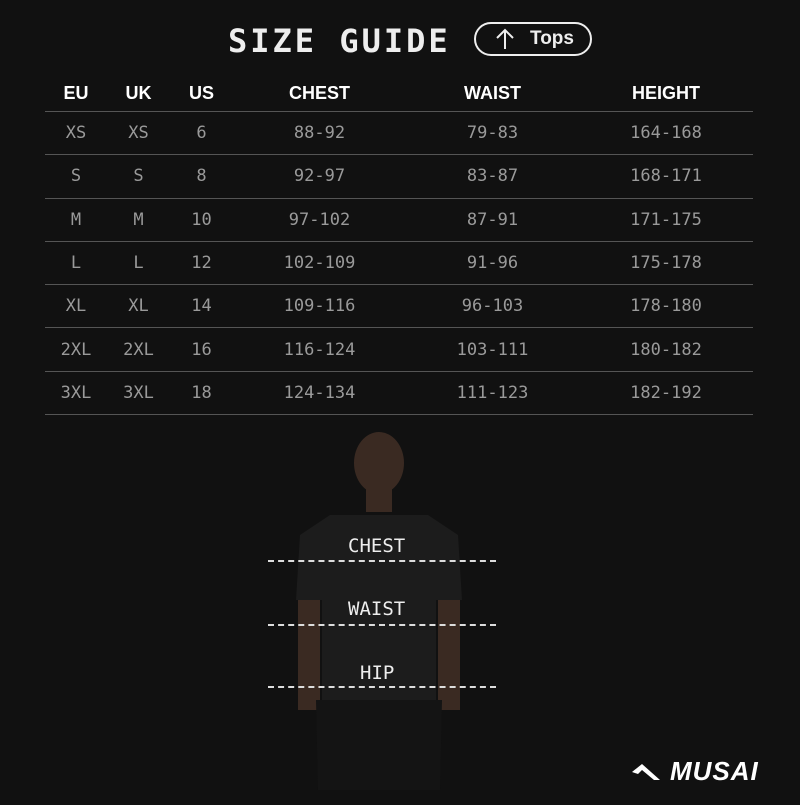 This screenshot has width=800, height=805. I want to click on hip-line, so click(382, 687).